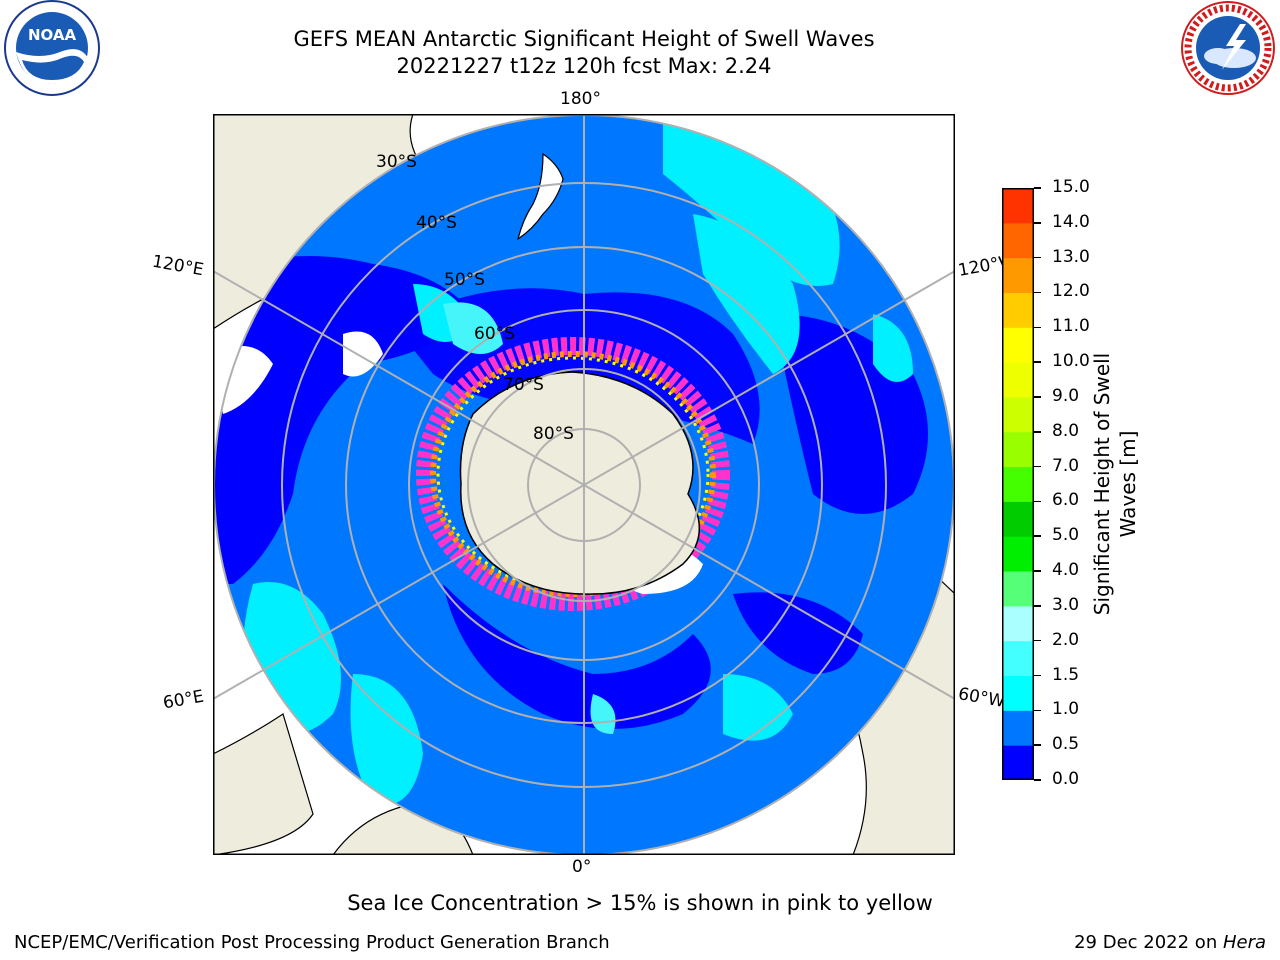 This screenshot has height=960, width=1280. Describe the element at coordinates (1071, 187) in the screenshot. I see `colorbar-tick-label: 15.0` at that location.